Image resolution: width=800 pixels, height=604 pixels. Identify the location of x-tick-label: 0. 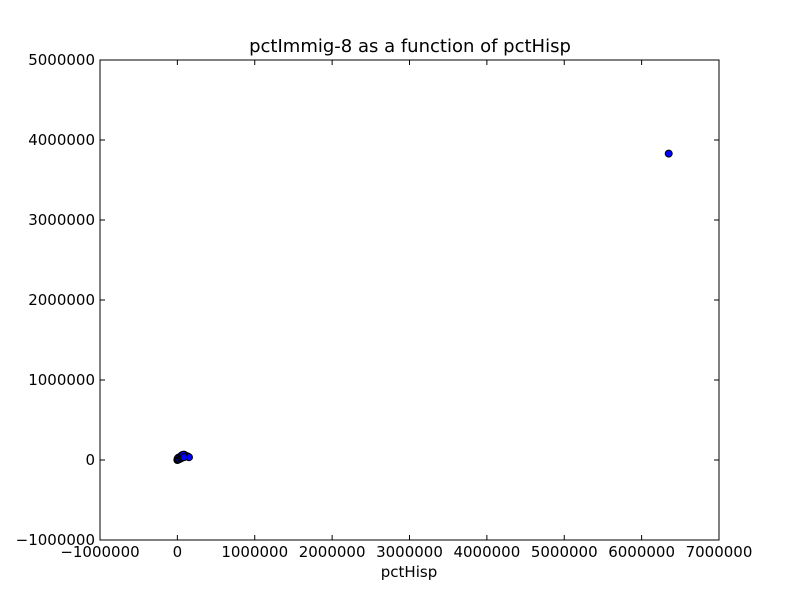
(178, 552).